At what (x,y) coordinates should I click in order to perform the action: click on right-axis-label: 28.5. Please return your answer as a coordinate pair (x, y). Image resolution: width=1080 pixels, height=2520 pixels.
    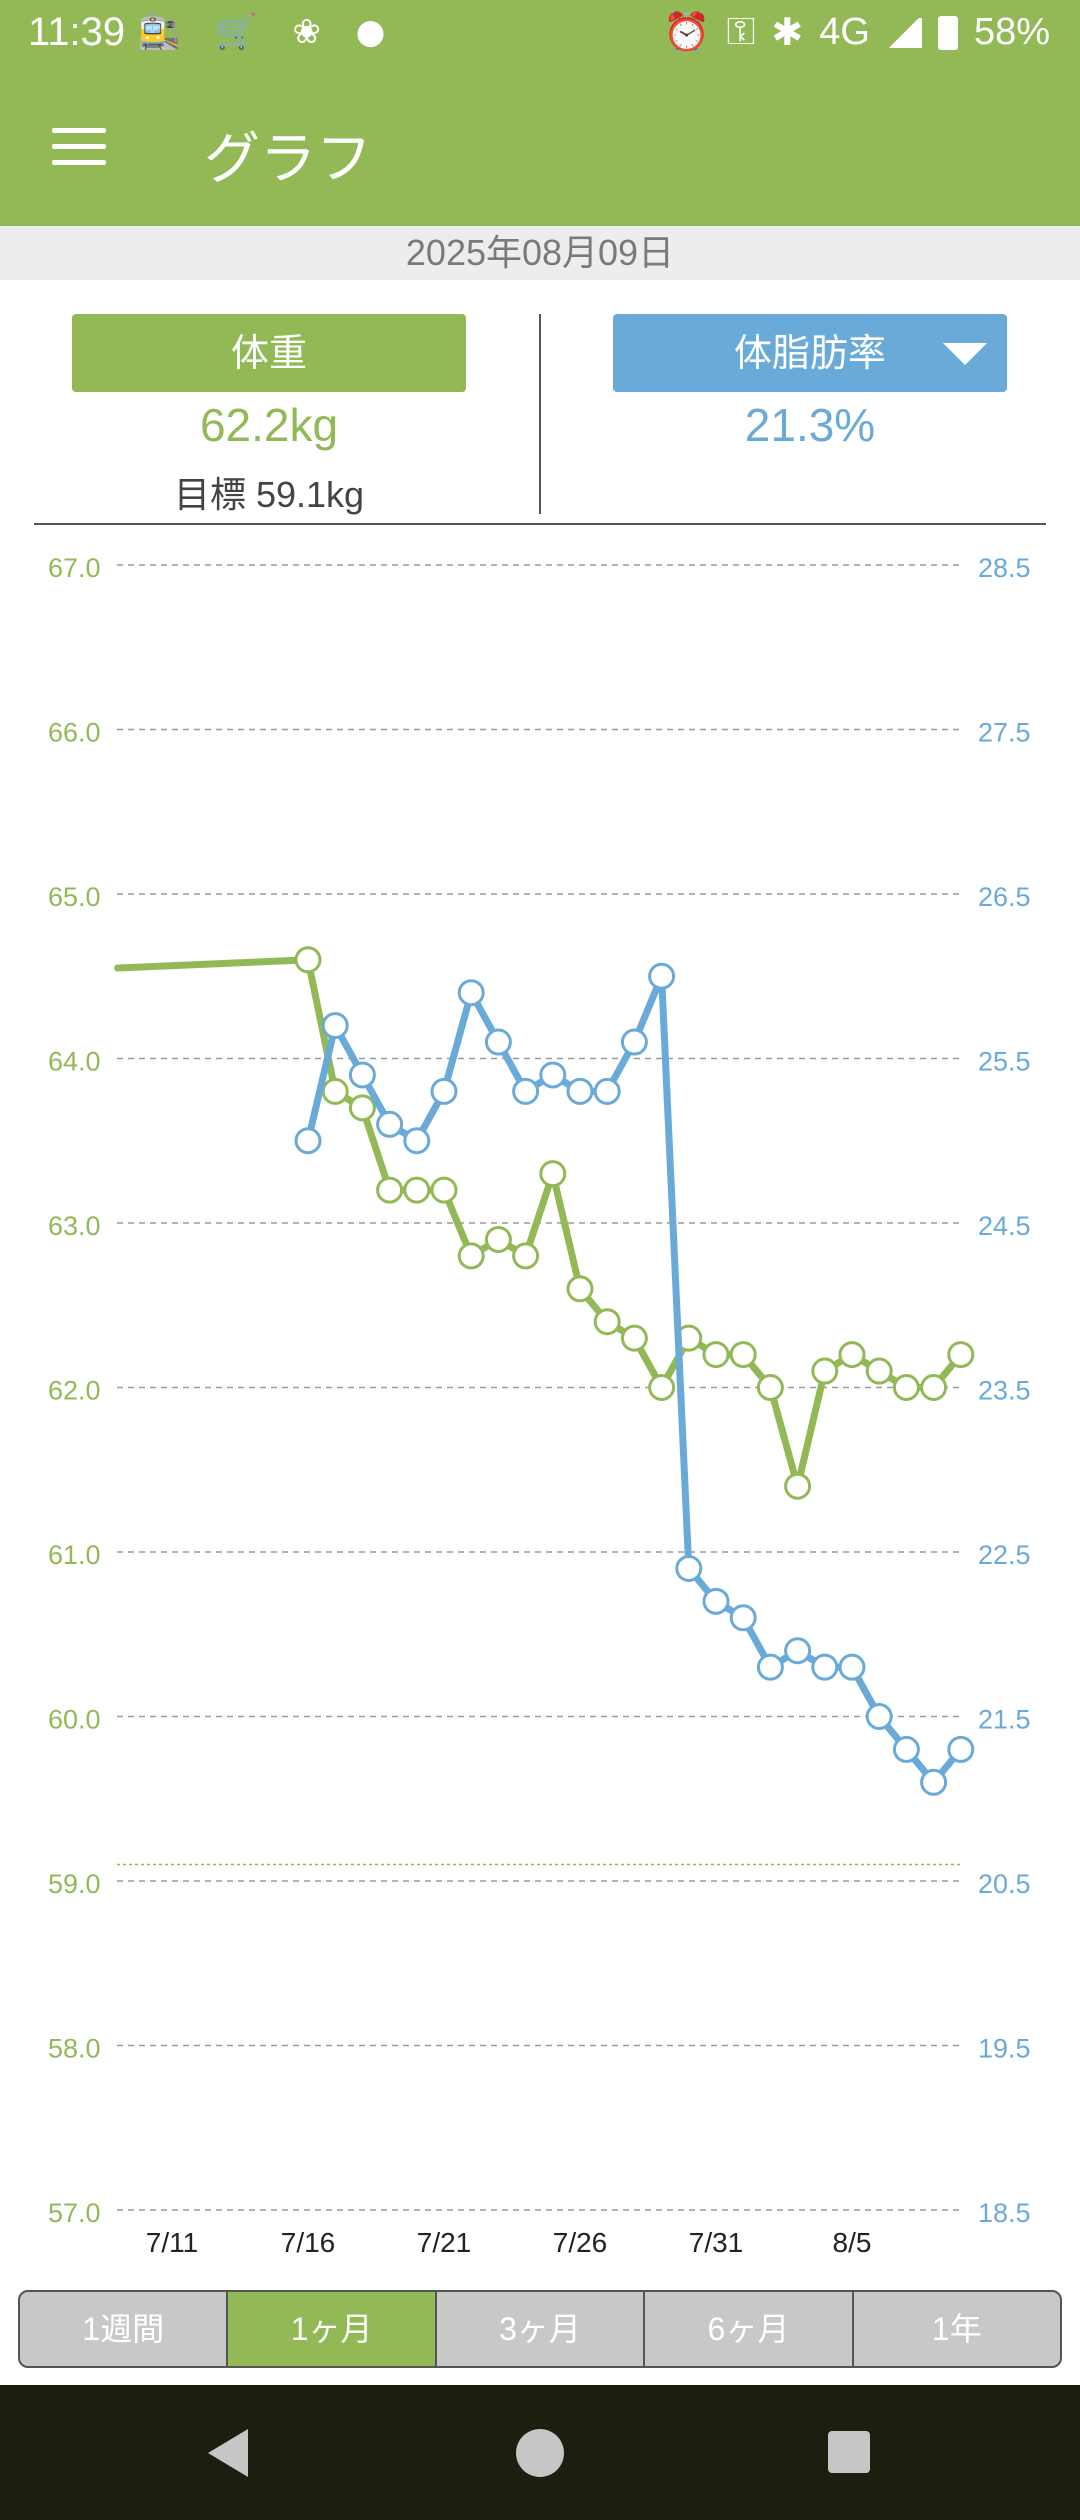
    Looking at the image, I should click on (1004, 568).